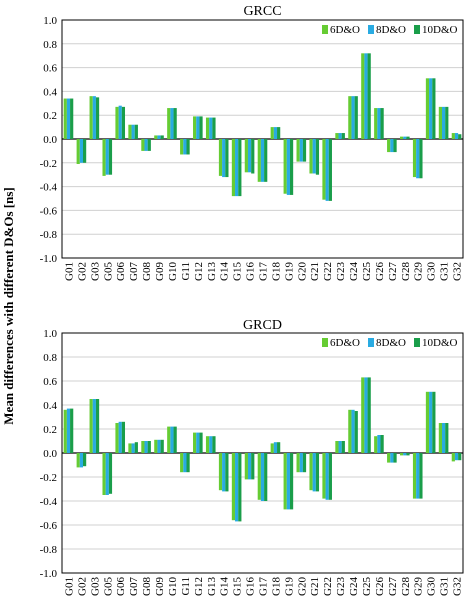 This screenshot has width=474, height=607. Describe the element at coordinates (212, 271) in the screenshot. I see `x-tick-label: G13` at that location.